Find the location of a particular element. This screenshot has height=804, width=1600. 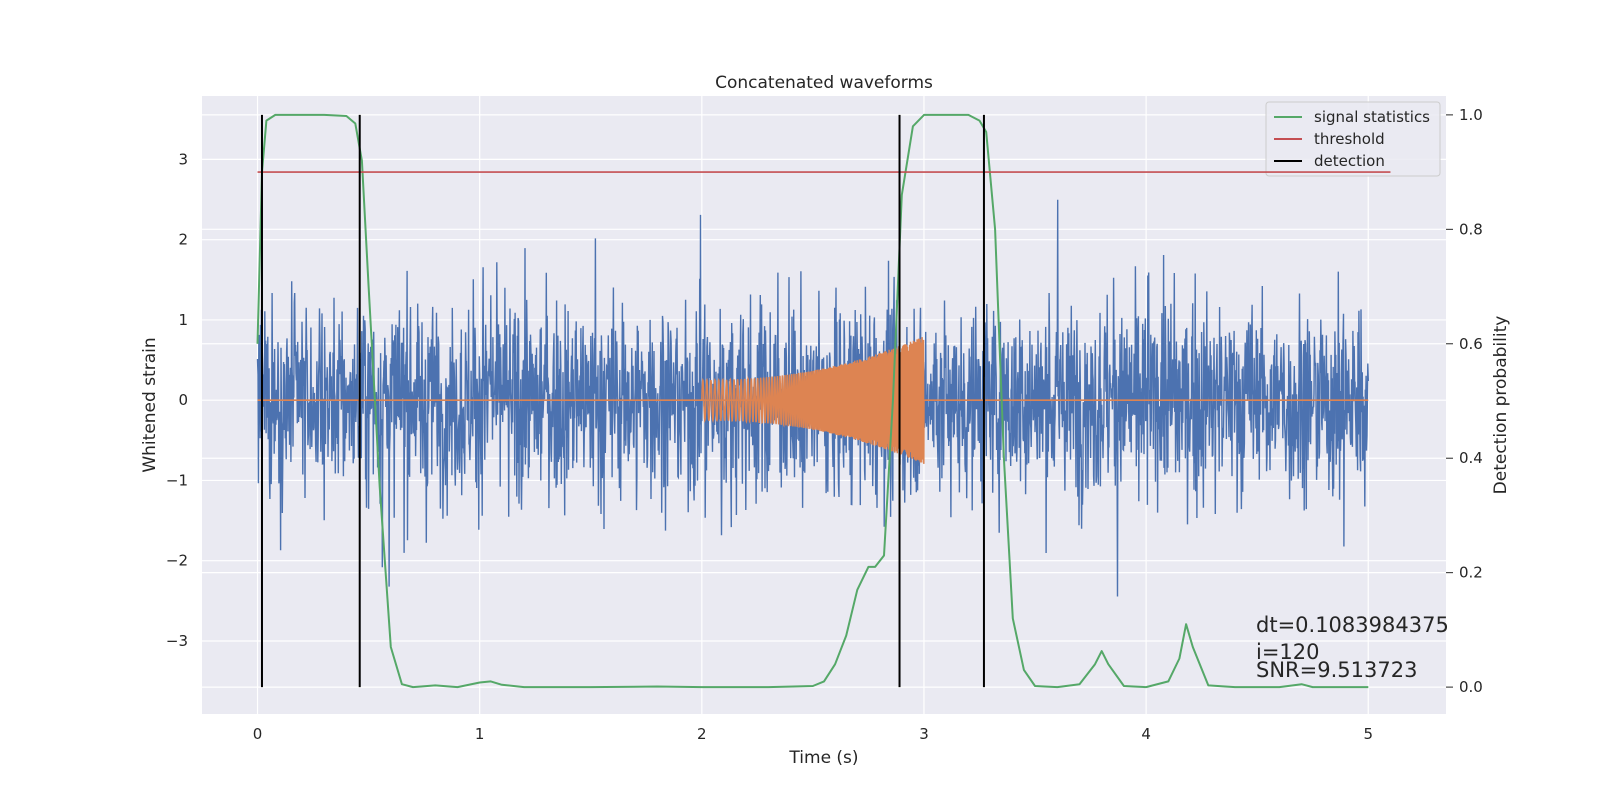

y2-tick-label: 0.4 is located at coordinates (1471, 458).